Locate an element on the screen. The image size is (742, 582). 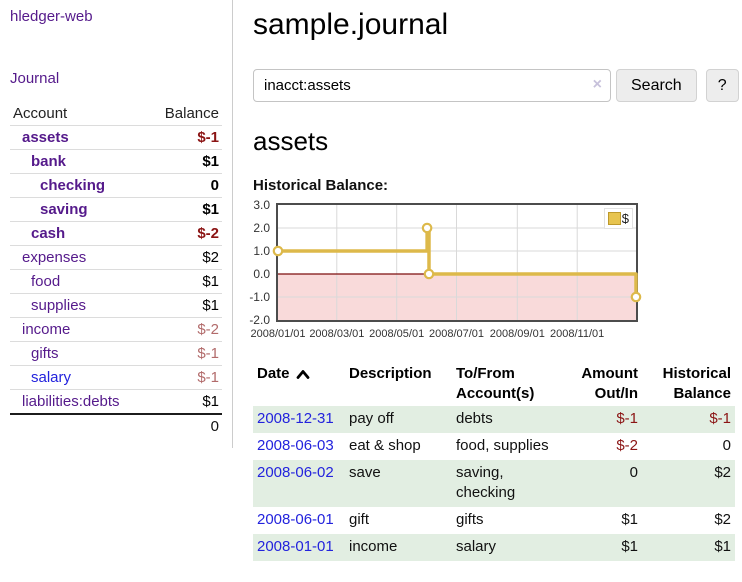
x-axis-tick-label: 2008/11/01 is located at coordinates (577, 334).